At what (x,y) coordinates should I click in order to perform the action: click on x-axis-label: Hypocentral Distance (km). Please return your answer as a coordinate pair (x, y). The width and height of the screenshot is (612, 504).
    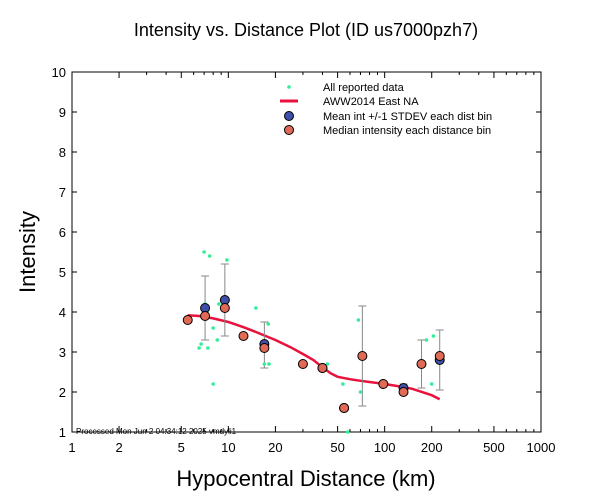
    Looking at the image, I should click on (305, 478).